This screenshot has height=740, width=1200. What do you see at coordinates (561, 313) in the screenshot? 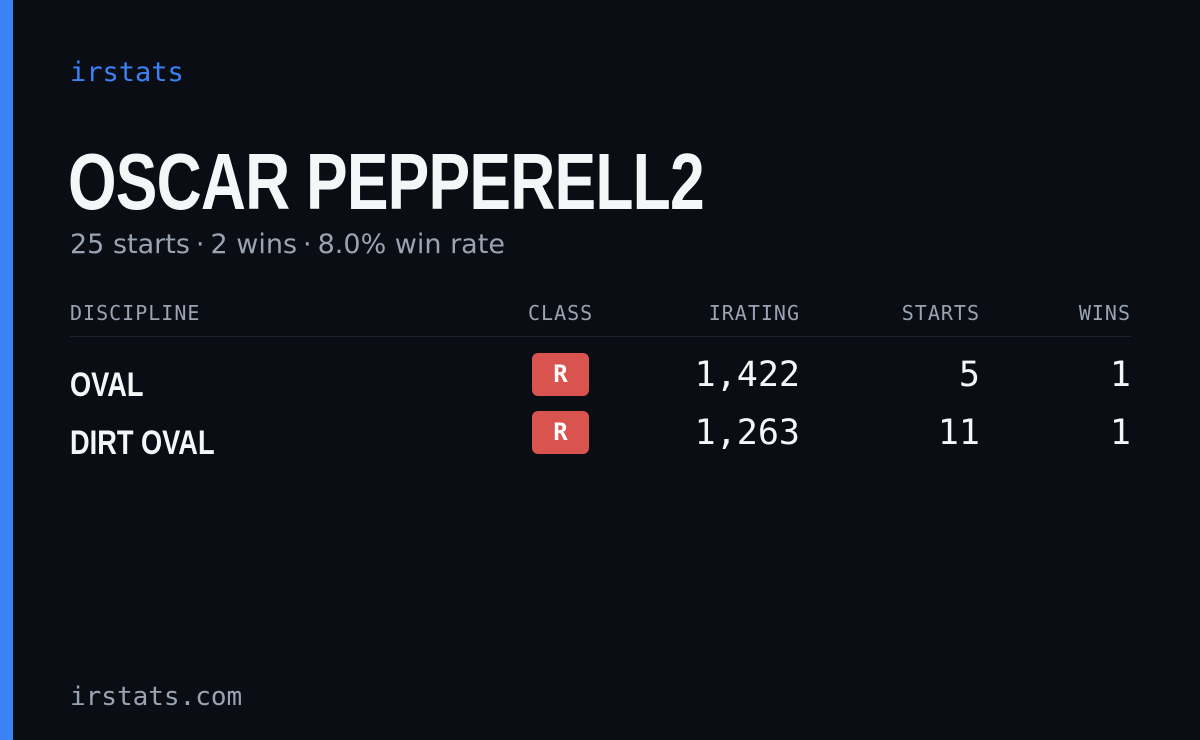
I see `column-header-class: CLASS` at bounding box center [561, 313].